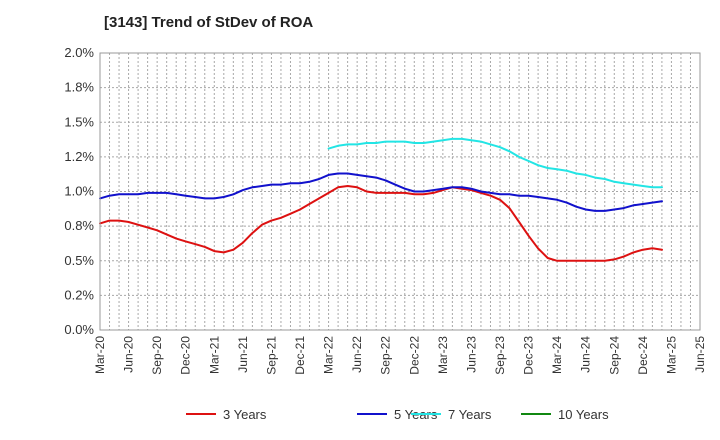 The width and height of the screenshot is (720, 440). Describe the element at coordinates (271, 355) in the screenshot. I see `x-tick-label: Sep-21` at that location.